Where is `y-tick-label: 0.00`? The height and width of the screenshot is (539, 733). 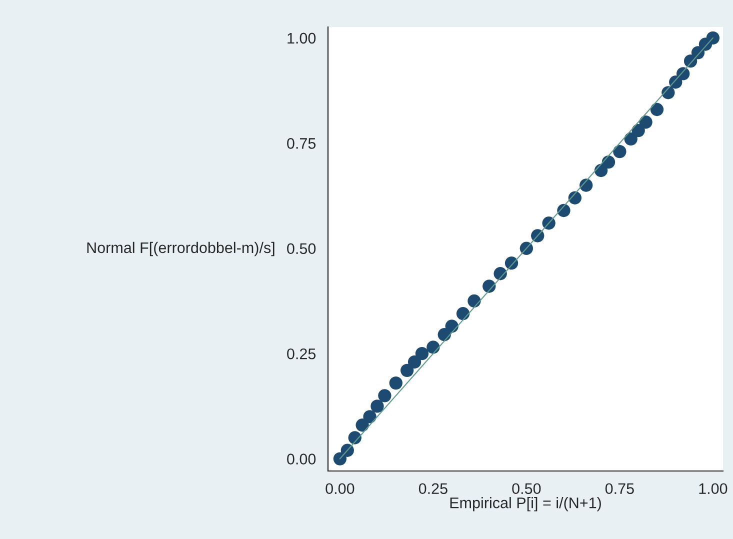 y-tick-label: 0.00 is located at coordinates (301, 459).